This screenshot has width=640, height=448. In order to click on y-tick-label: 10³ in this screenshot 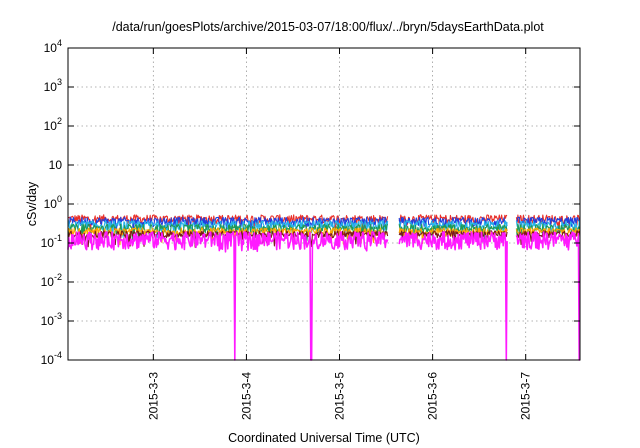, I will do `click(53, 85)`.